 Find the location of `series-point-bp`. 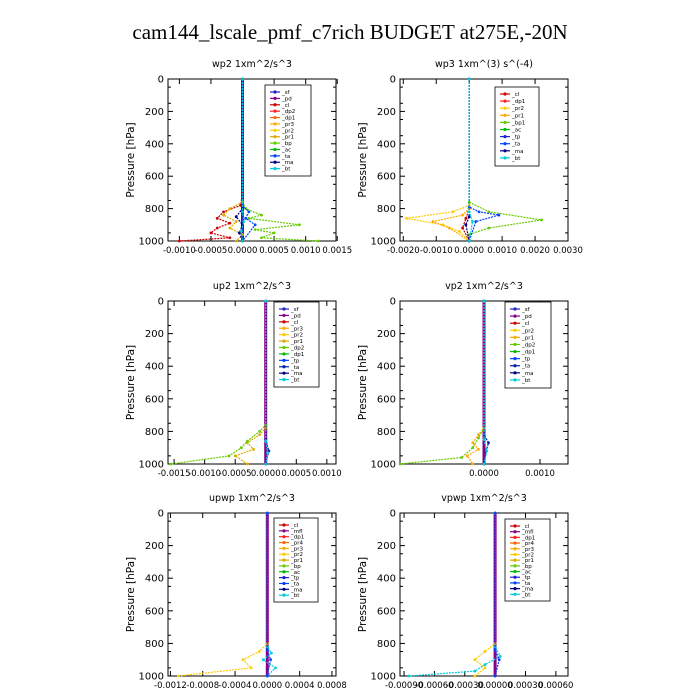

series-point-bp is located at coordinates (255, 230).